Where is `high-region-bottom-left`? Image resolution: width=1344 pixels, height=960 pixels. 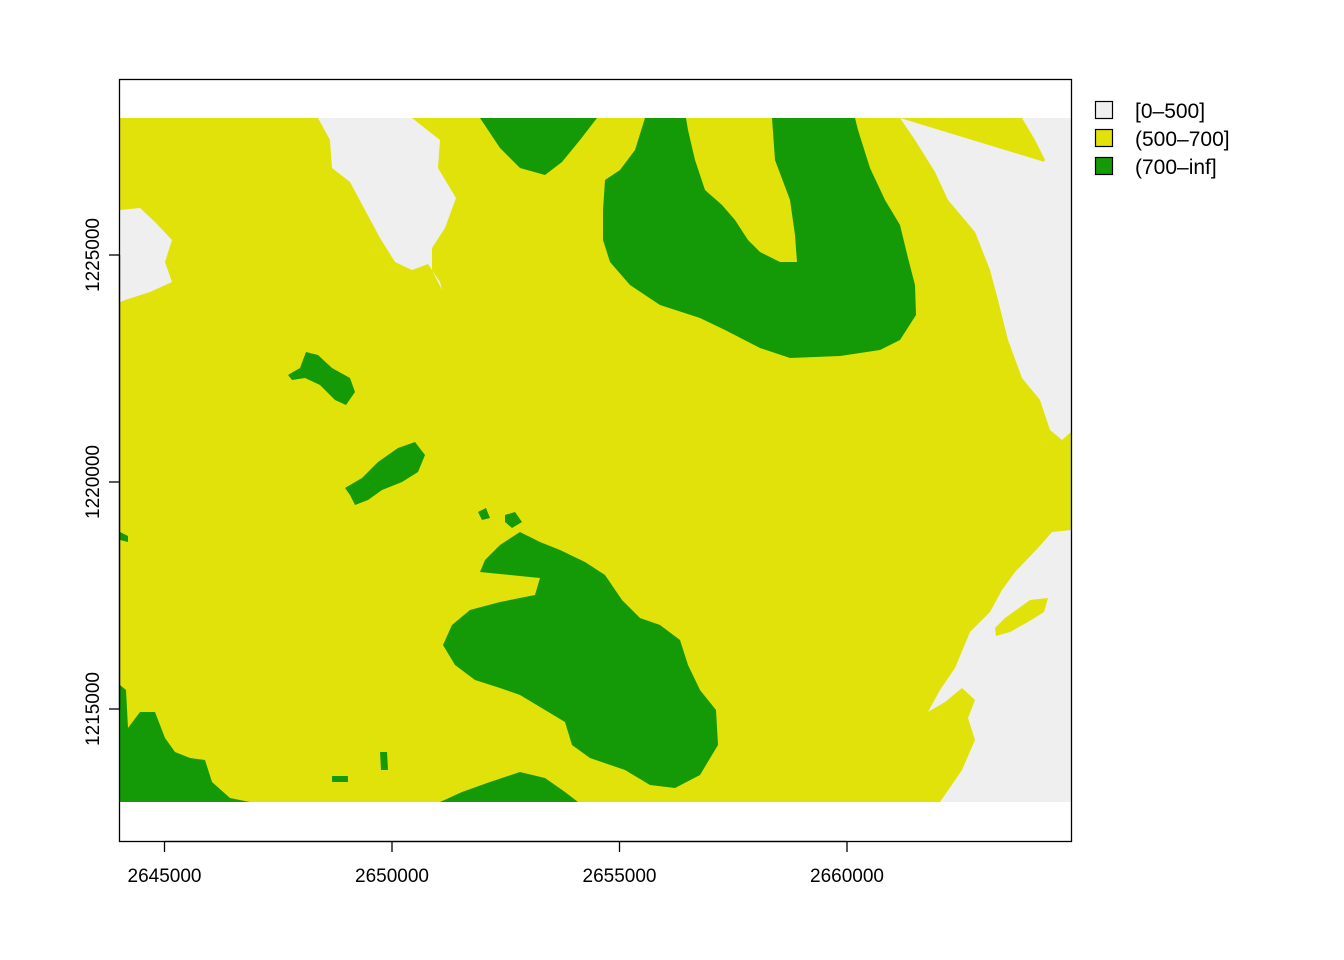
high-region-bottom-left is located at coordinates (185, 743).